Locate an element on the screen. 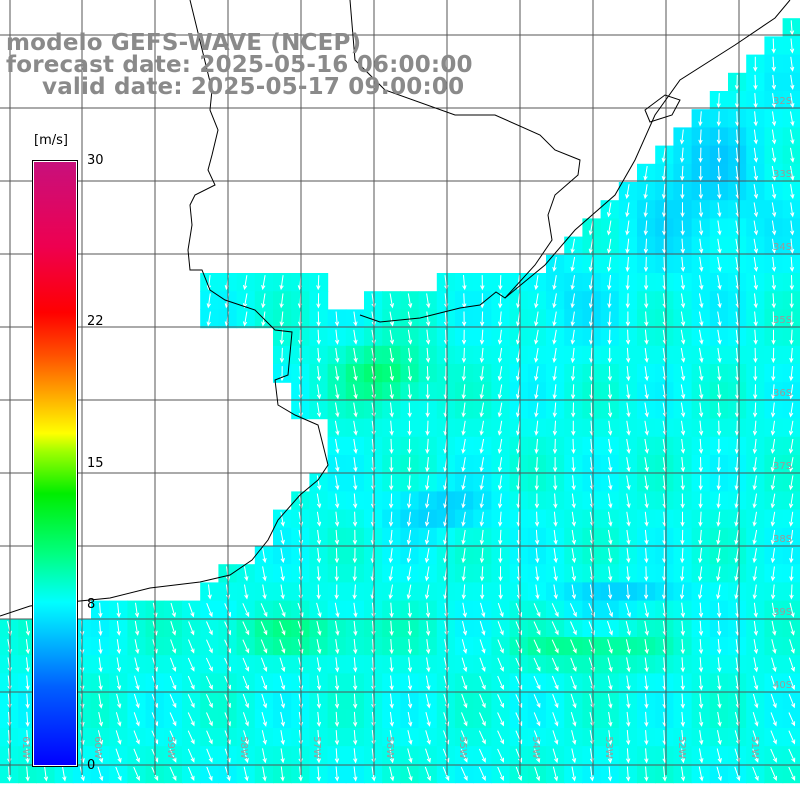 The image size is (800, 800). colorbar is located at coordinates (55, 463).